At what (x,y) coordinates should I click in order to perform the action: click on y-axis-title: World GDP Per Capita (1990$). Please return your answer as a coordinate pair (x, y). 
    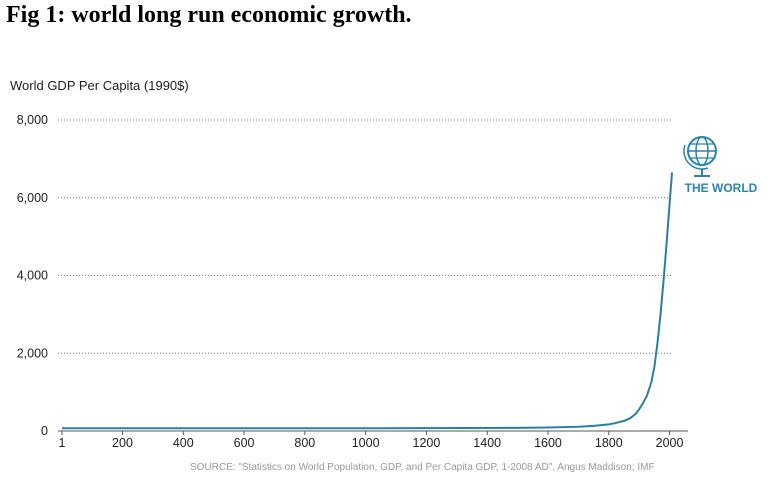
    Looking at the image, I should click on (99, 85).